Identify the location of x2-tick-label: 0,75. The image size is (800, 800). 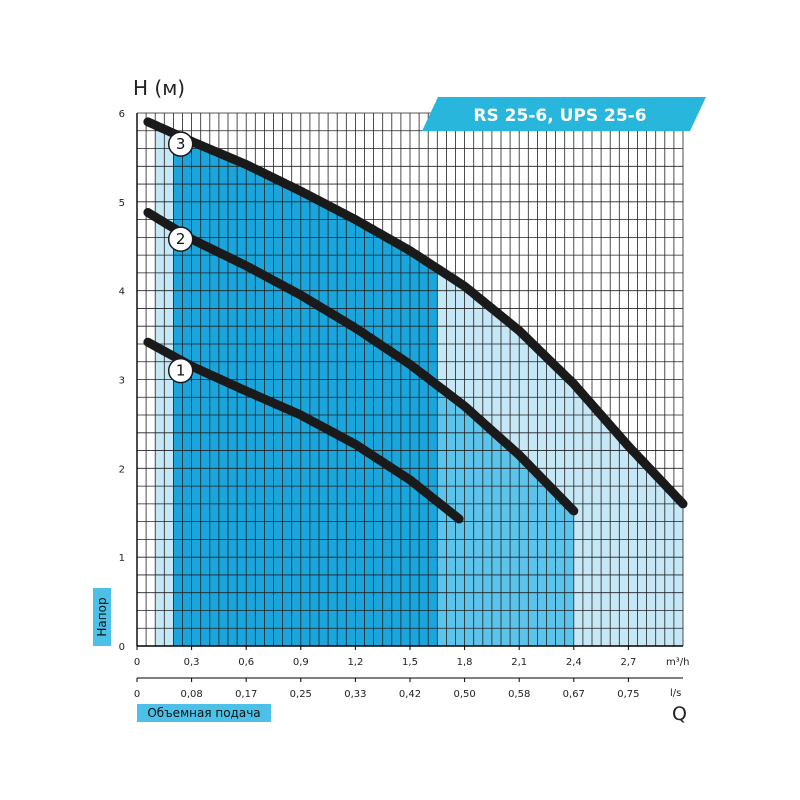
(628, 694).